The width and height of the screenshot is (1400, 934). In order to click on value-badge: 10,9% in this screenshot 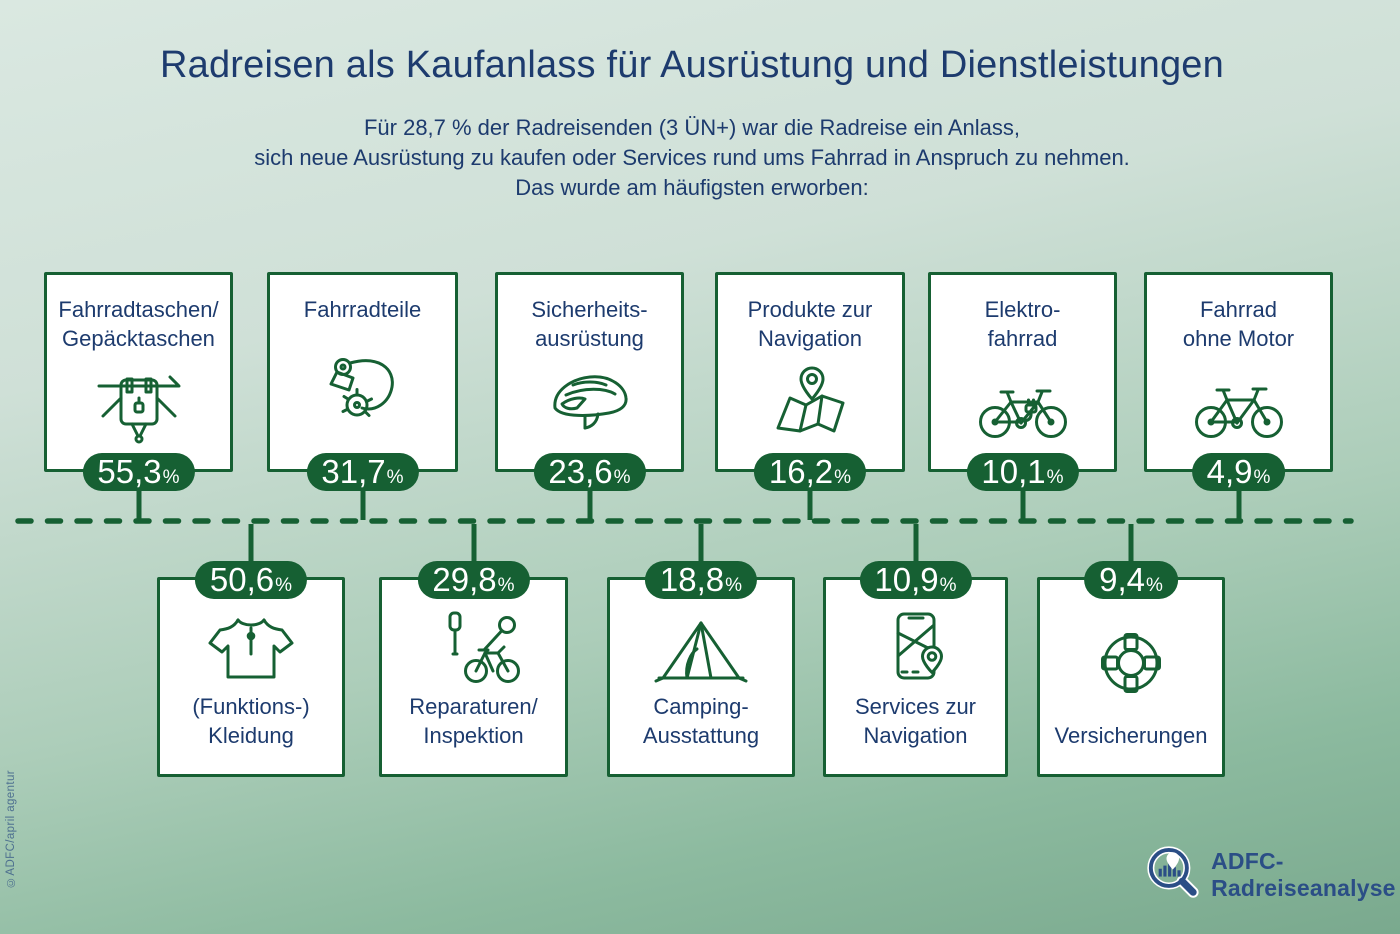, I will do `click(915, 580)`.